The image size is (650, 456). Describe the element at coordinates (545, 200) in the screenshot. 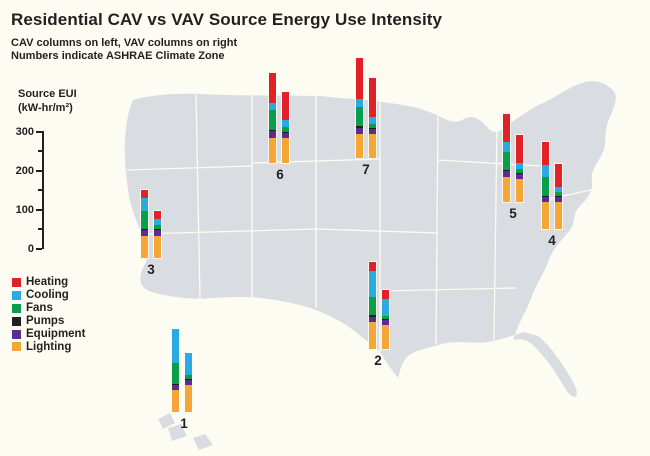

I see `zone-4-cav-equipment-segment` at that location.